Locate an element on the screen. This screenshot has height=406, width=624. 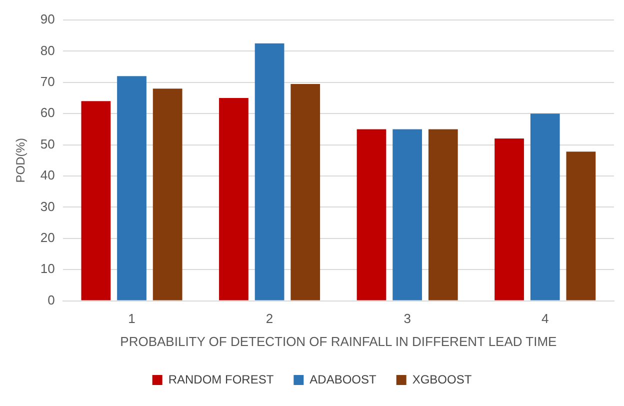
legend-label: XGBOOST is located at coordinates (442, 379).